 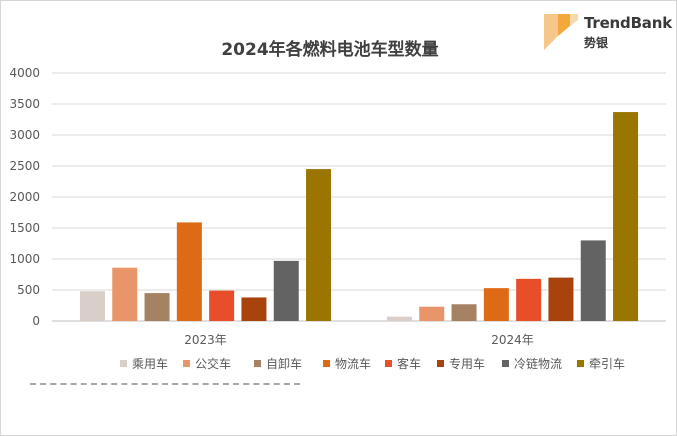 What do you see at coordinates (24, 135) in the screenshot?
I see `y-tick-label: 3000` at bounding box center [24, 135].